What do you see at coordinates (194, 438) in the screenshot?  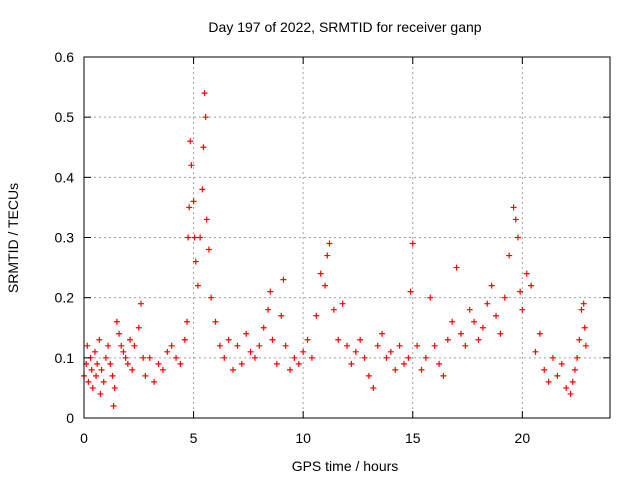 I see `x-tick-label: 5` at bounding box center [194, 438].